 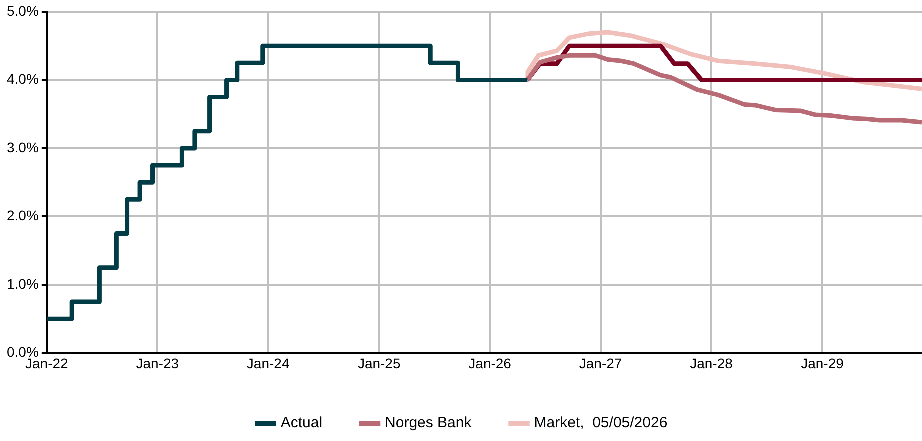 What do you see at coordinates (600, 363) in the screenshot?
I see `x-tick-label: Jan-27` at bounding box center [600, 363].